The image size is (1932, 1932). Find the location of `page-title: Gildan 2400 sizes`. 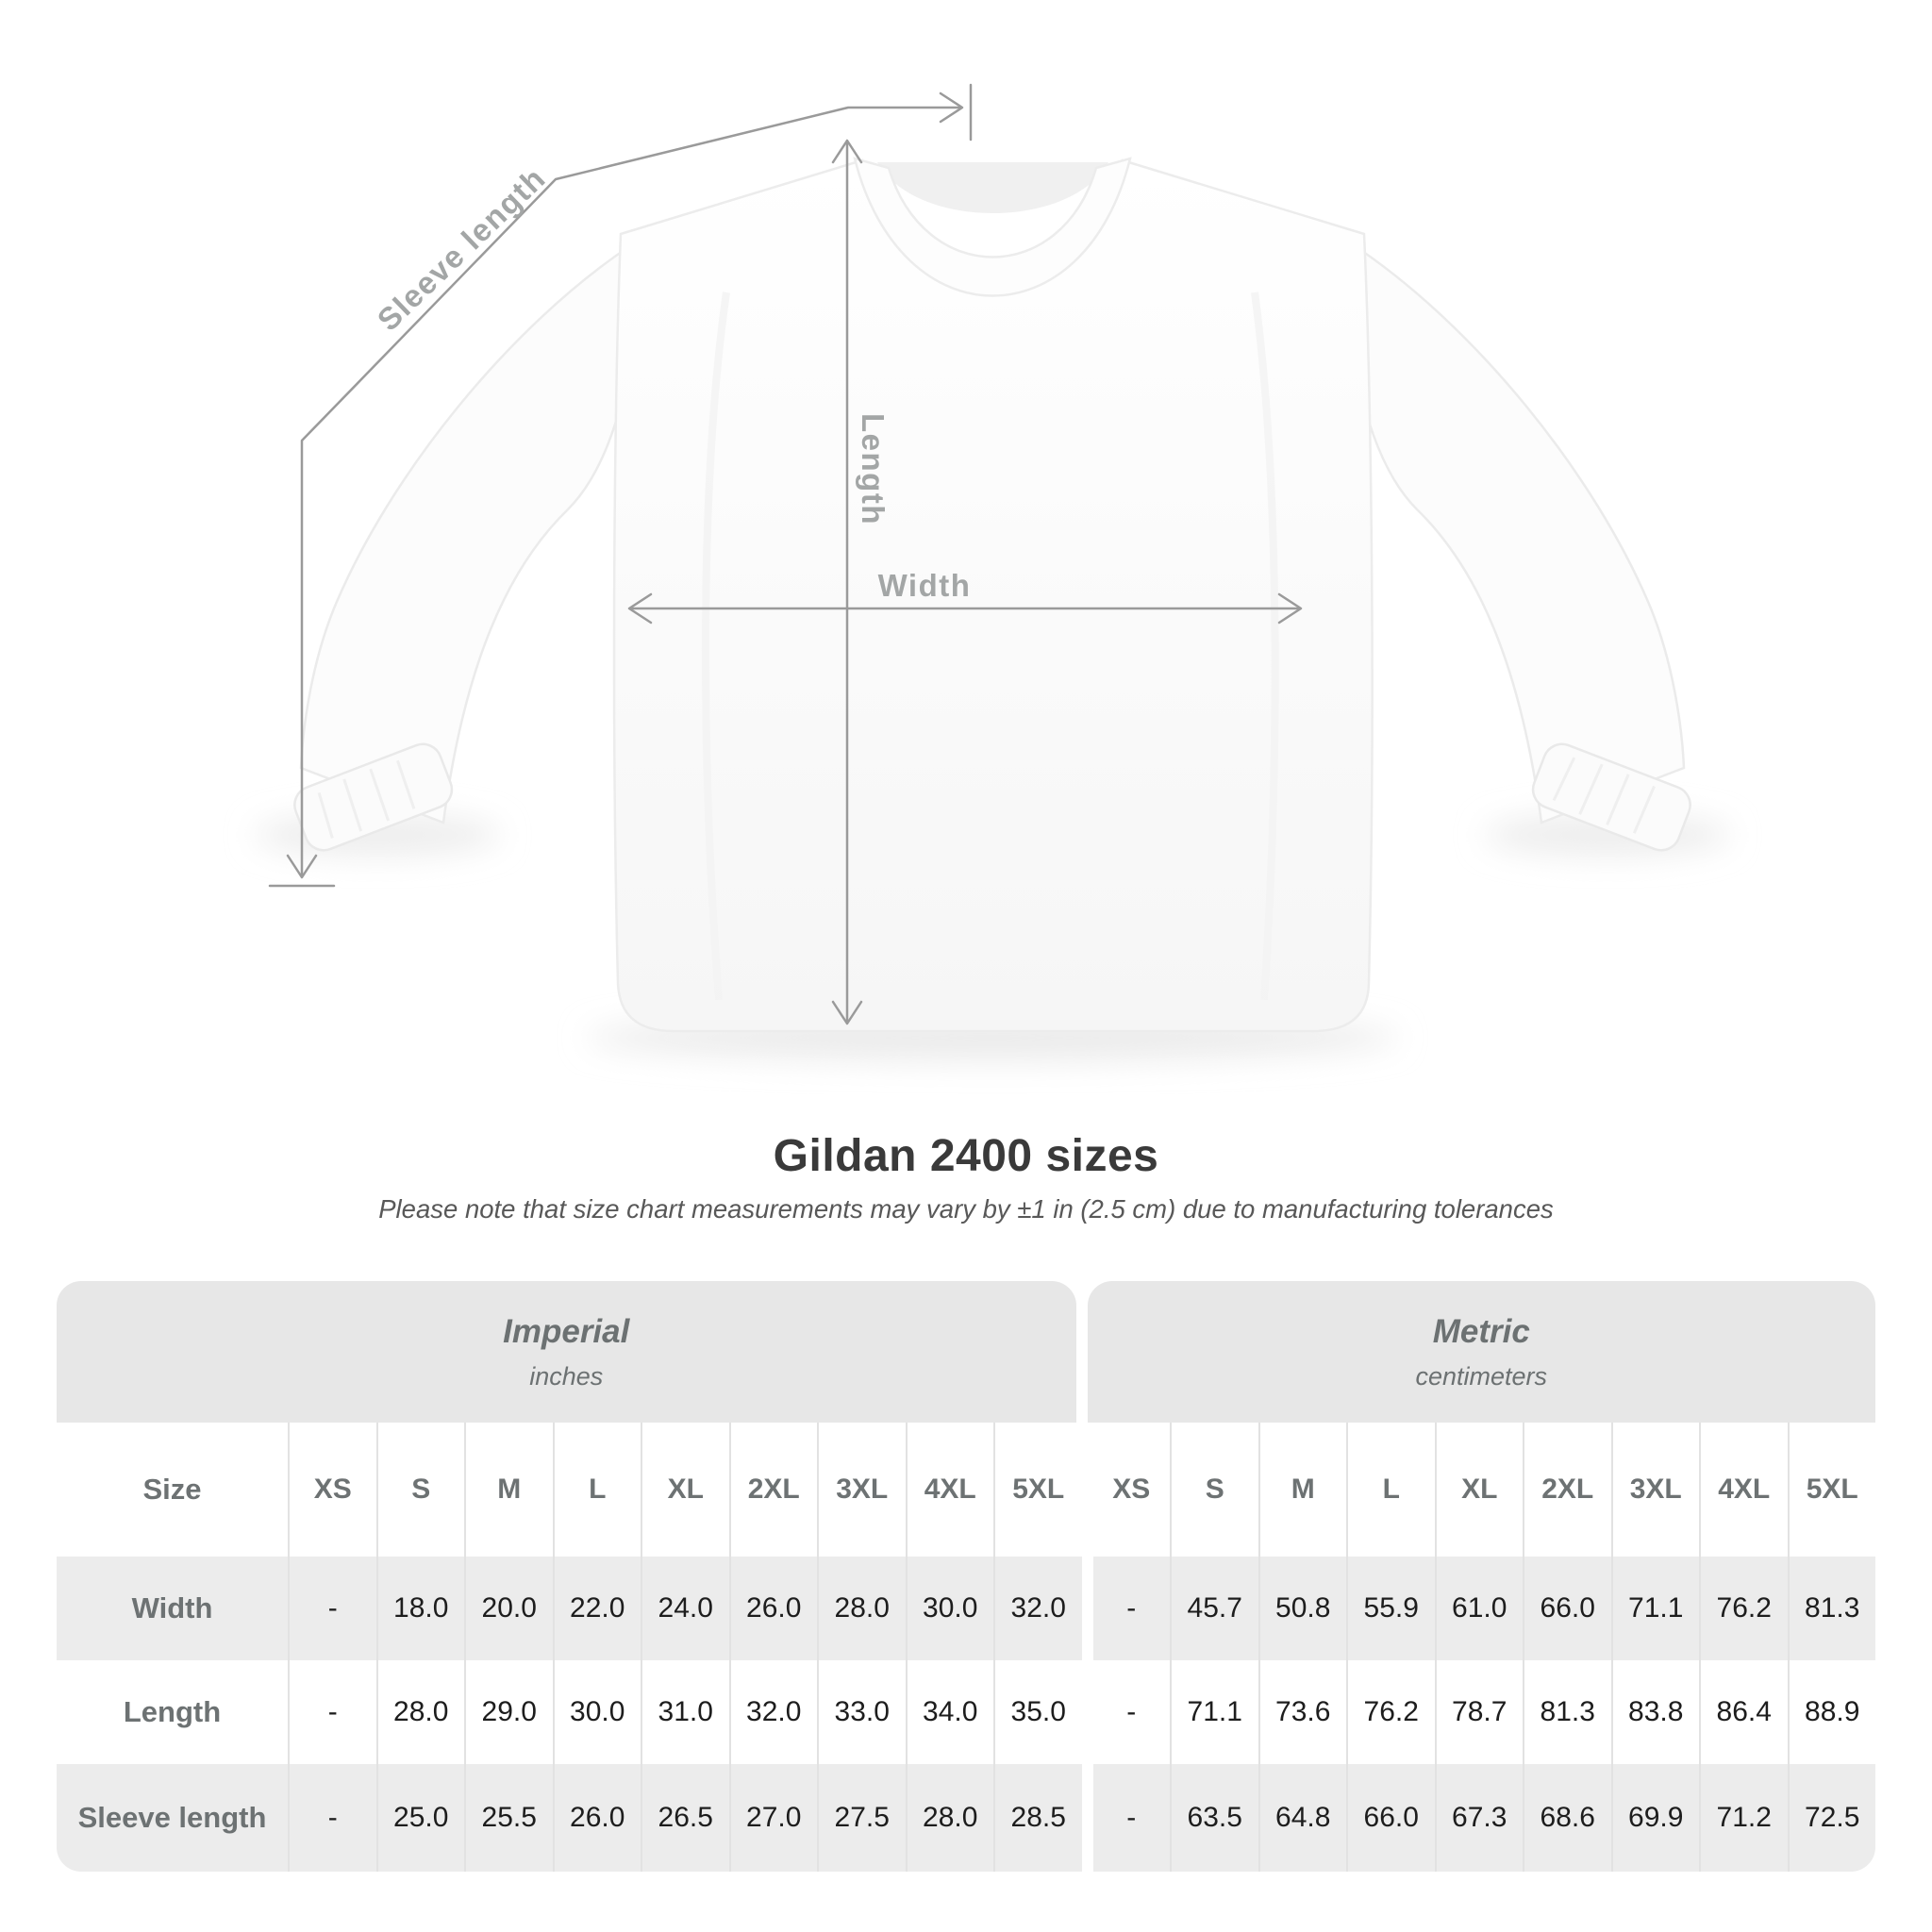

page-title: Gildan 2400 sizes is located at coordinates (966, 1156).